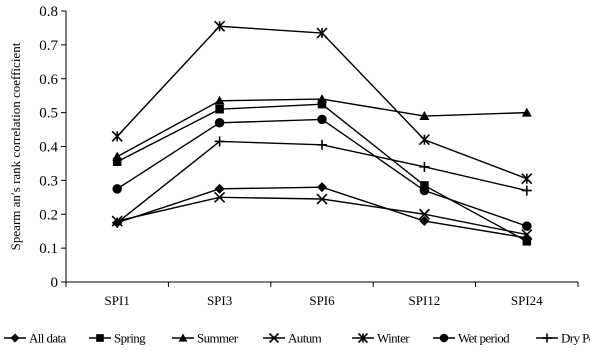  Describe the element at coordinates (322, 216) in the screenshot. I see `series-autum` at that location.